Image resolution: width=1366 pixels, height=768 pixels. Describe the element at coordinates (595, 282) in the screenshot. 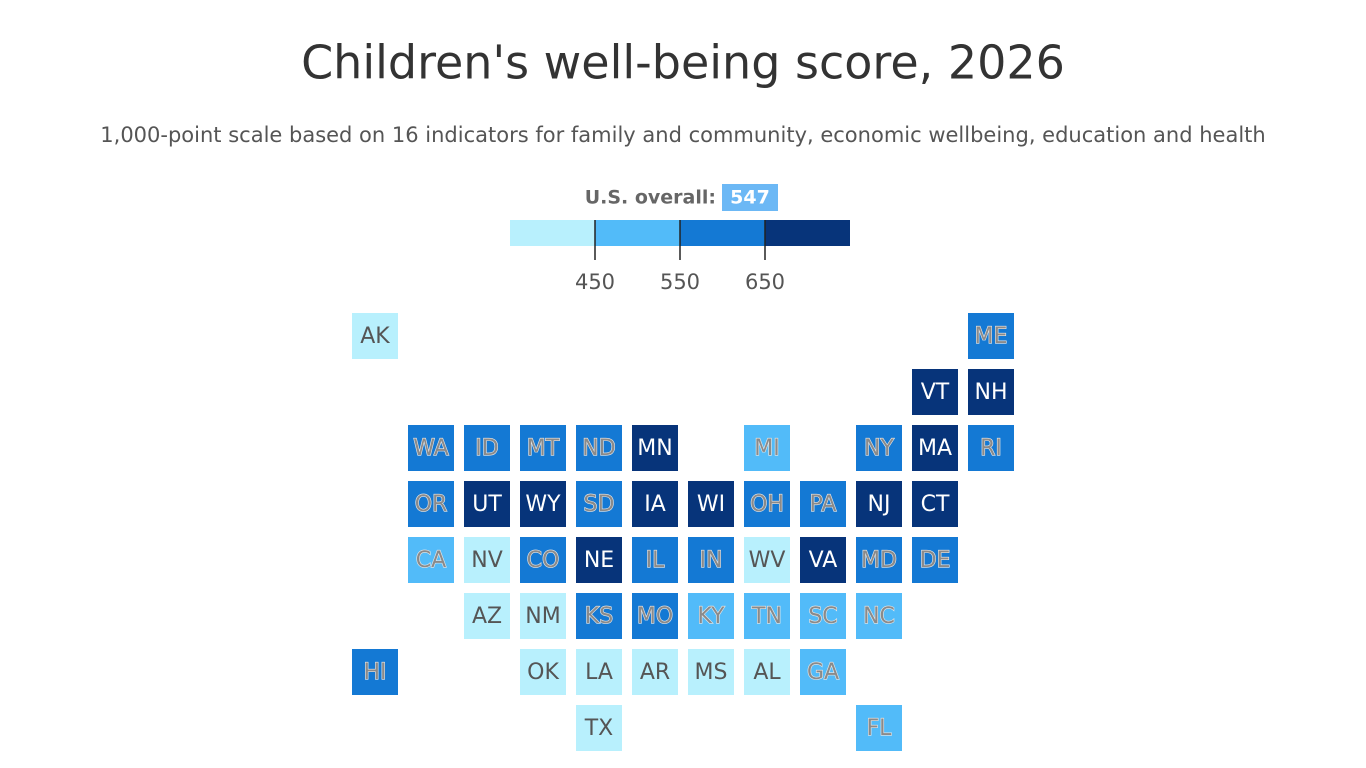

I see `legend-tick-label: 450` at that location.